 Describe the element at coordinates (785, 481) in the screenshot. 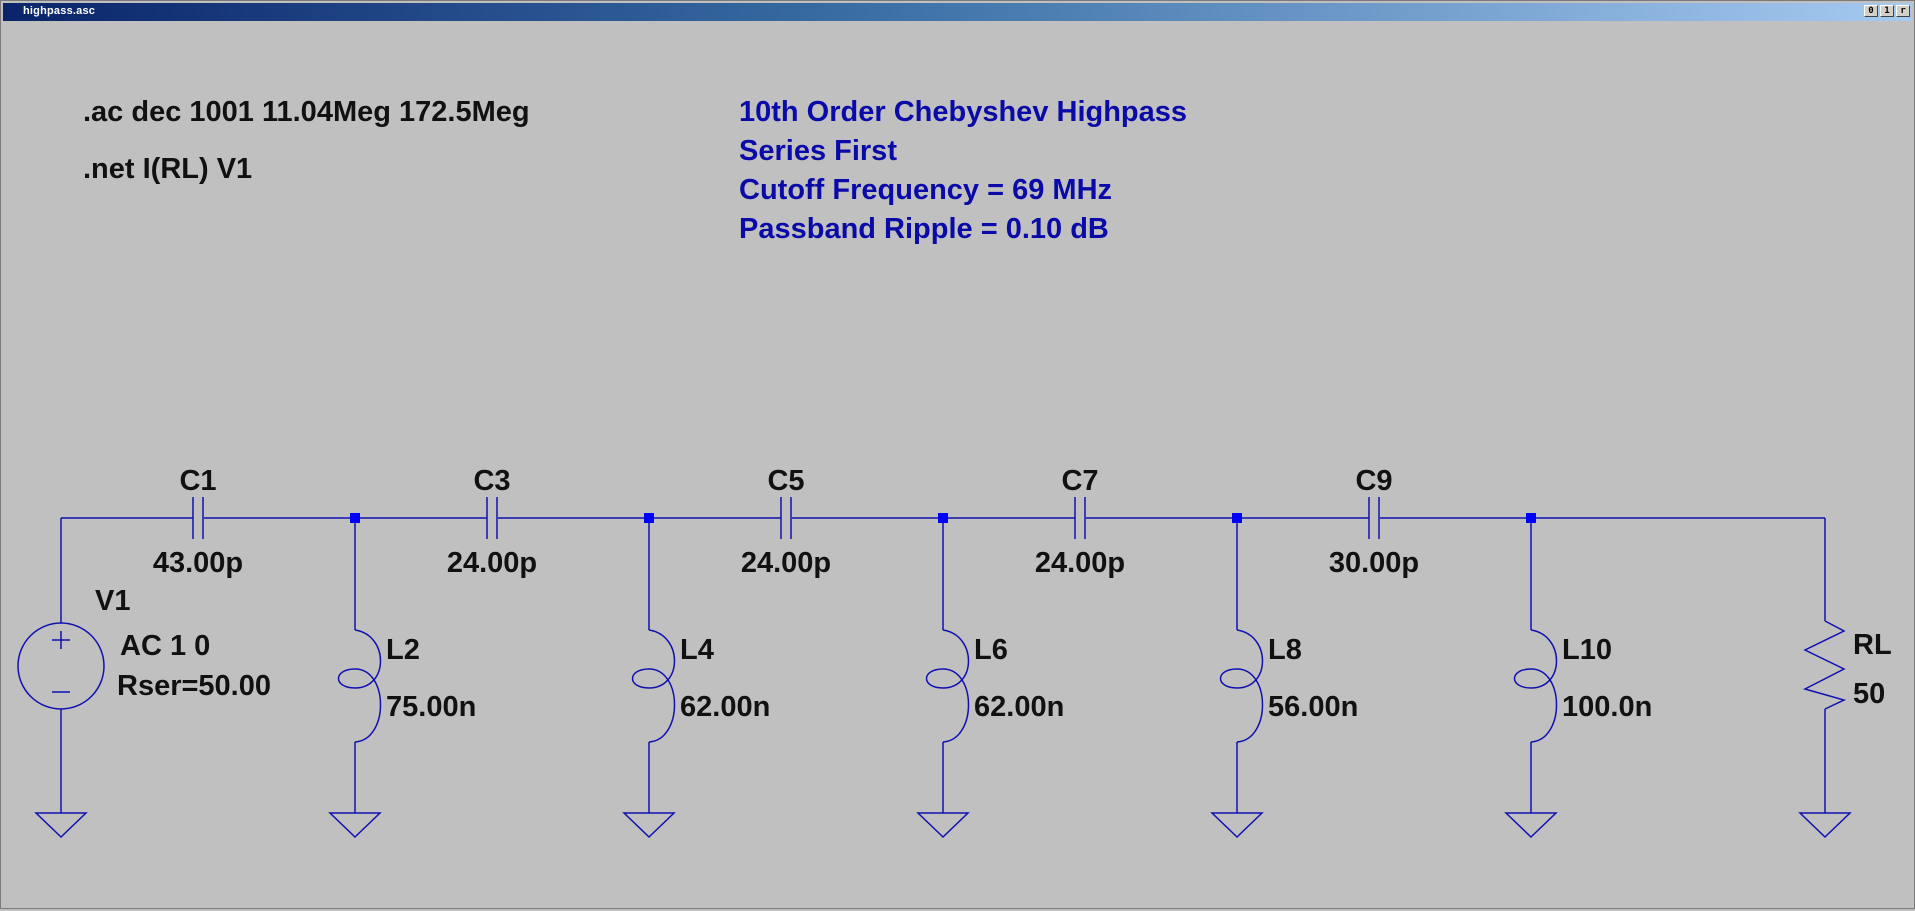

I see `capacitor-name: C5` at that location.